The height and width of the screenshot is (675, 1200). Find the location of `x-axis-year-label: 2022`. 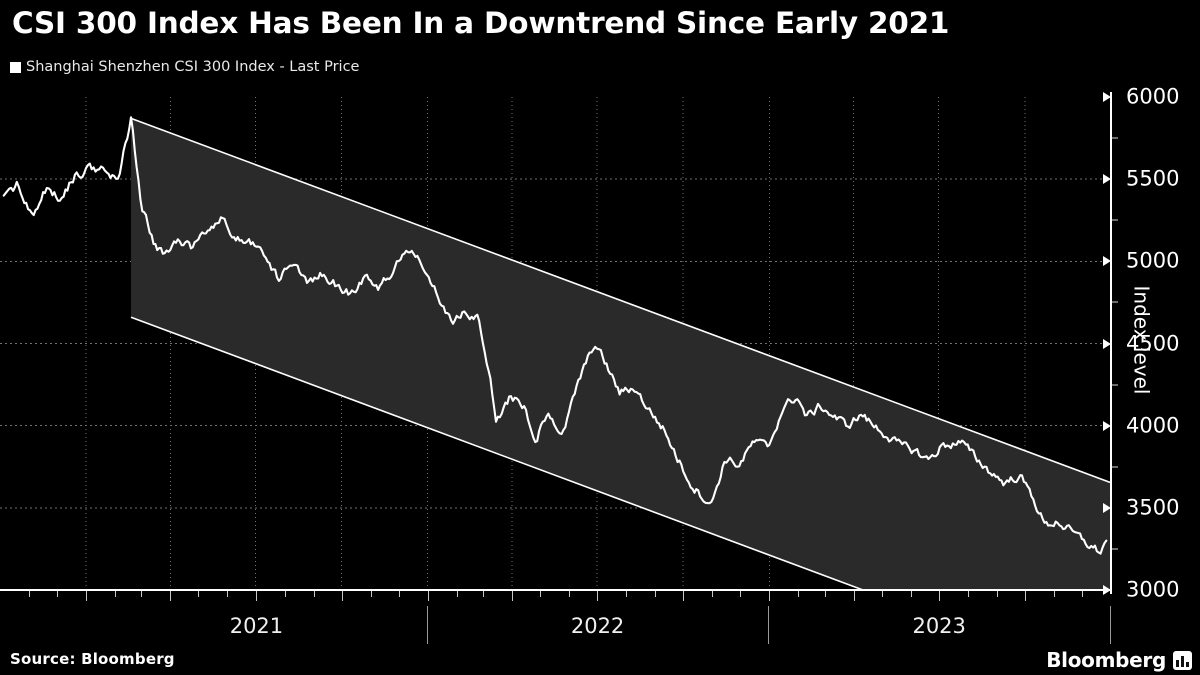

x-axis-year-label: 2022 is located at coordinates (597, 626).